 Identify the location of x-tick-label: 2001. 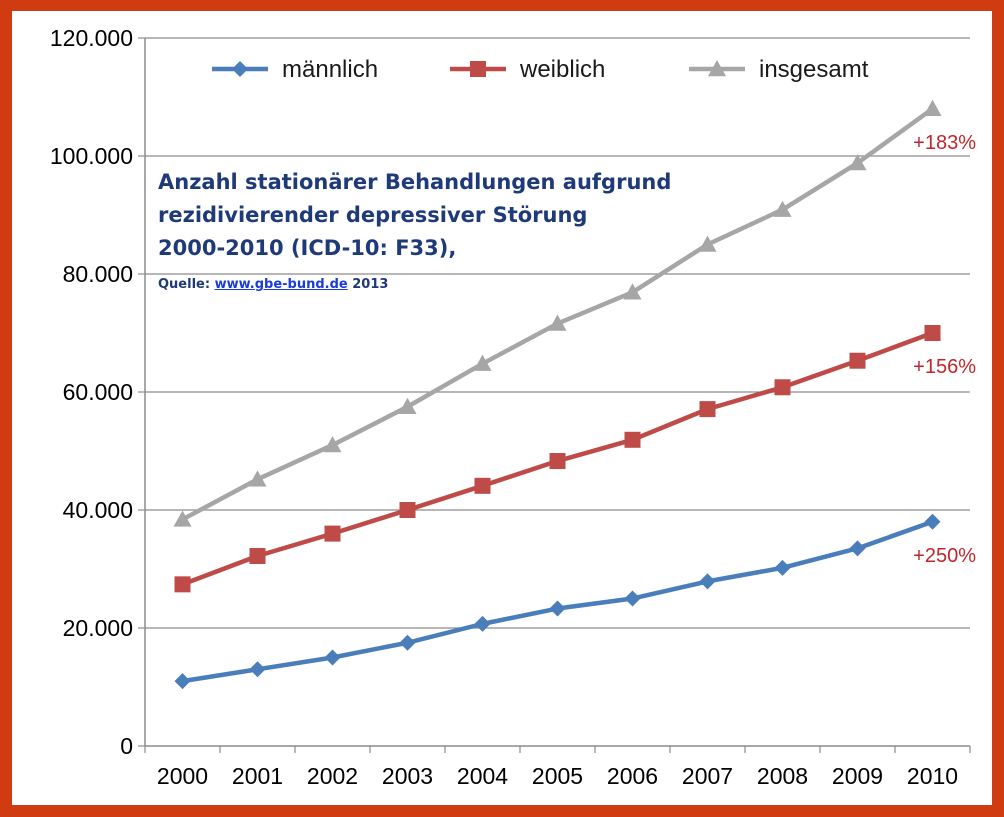
(257, 776).